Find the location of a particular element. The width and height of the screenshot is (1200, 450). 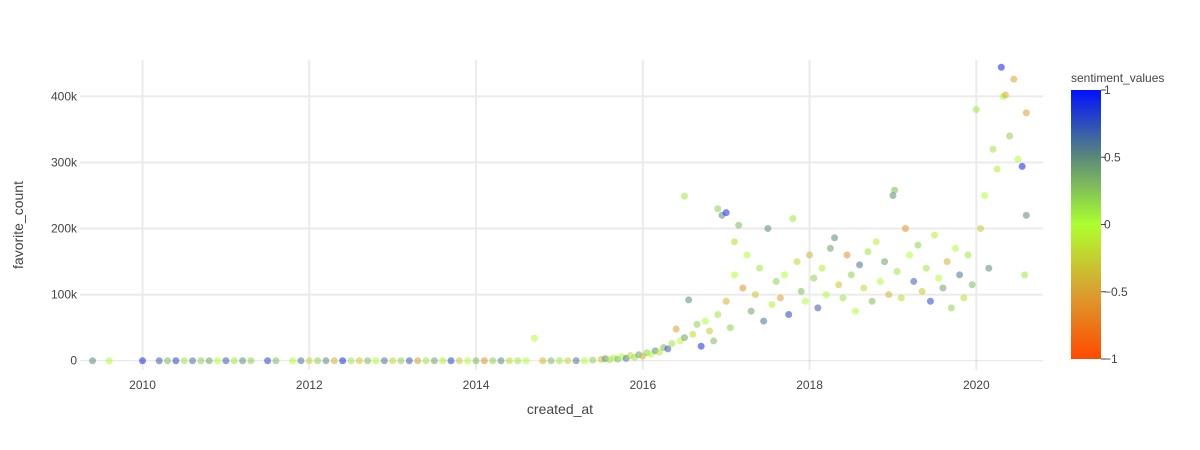

x-tick-label-2016: 2016 is located at coordinates (642, 385).